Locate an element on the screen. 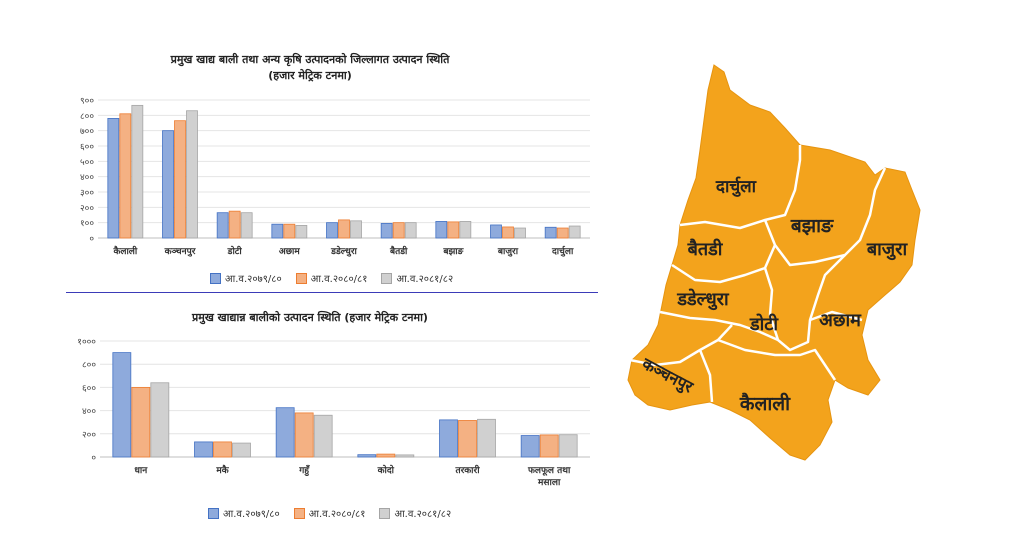 Image resolution: width=1024 pixels, height=538 pixels. district-label-baitadi: बैतडी is located at coordinates (705, 249).